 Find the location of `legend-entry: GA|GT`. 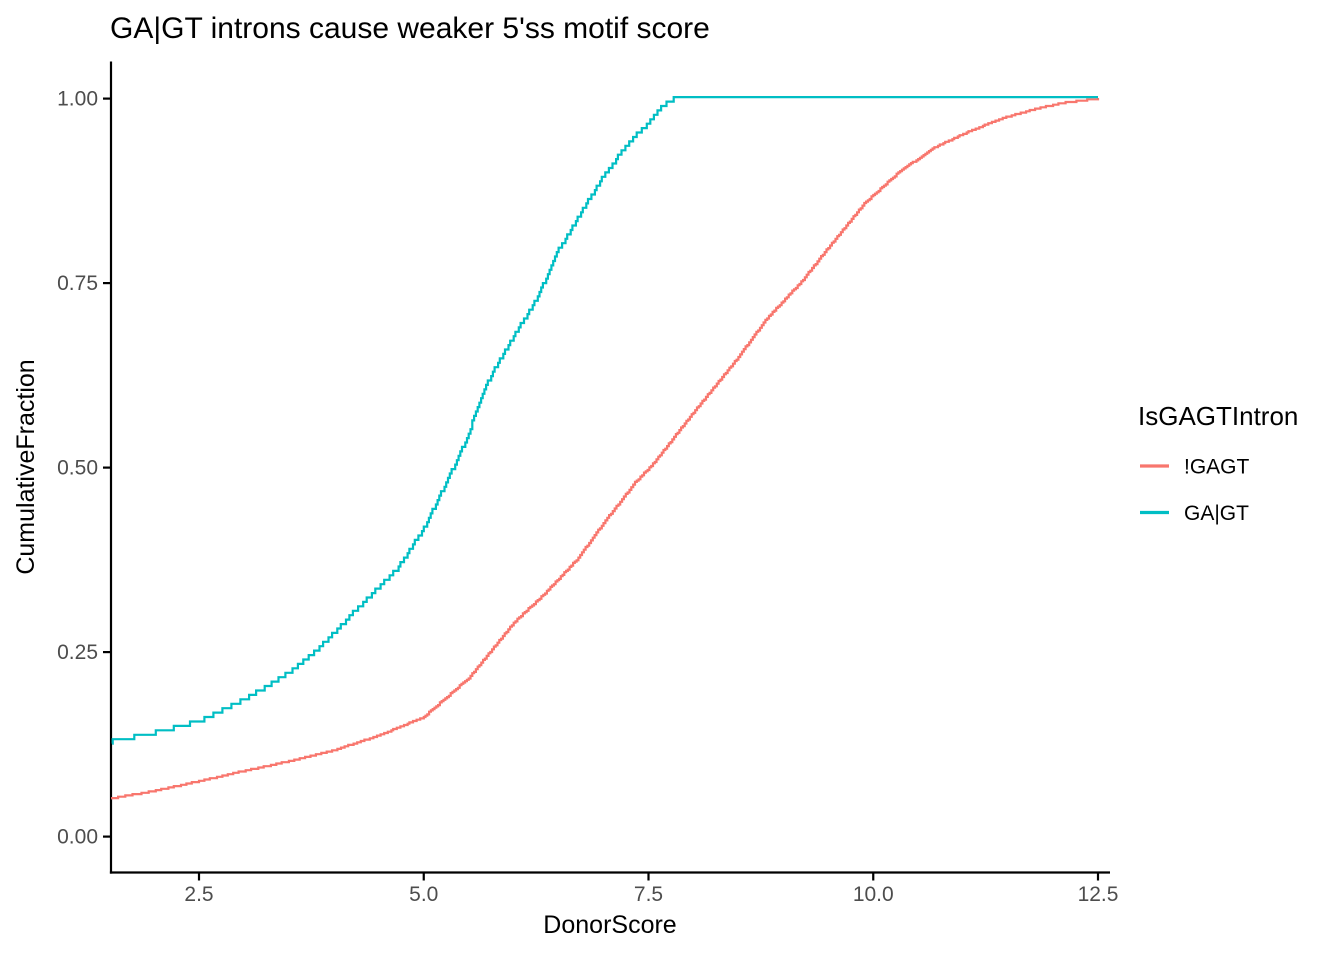

legend-entry: GA|GT is located at coordinates (1194, 513).